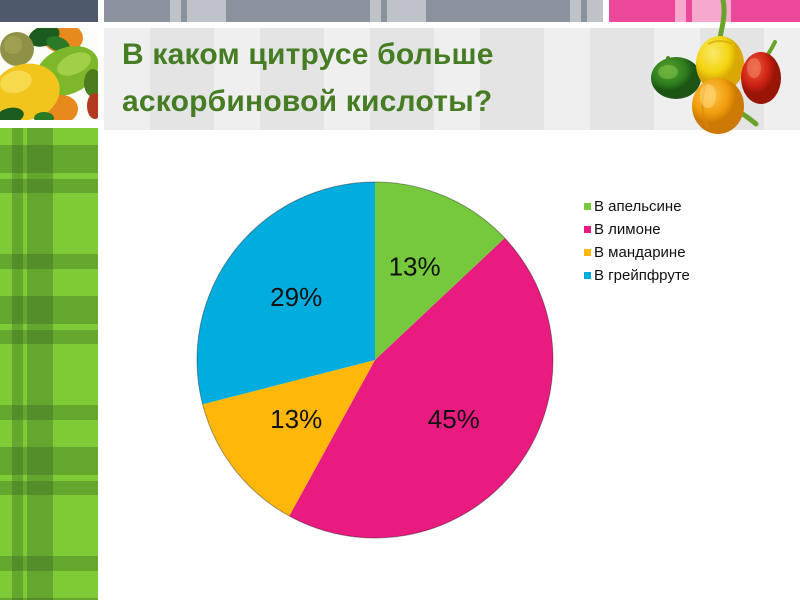 The image size is (800, 600). I want to click on pie-data-label-3: 29%, so click(296, 297).